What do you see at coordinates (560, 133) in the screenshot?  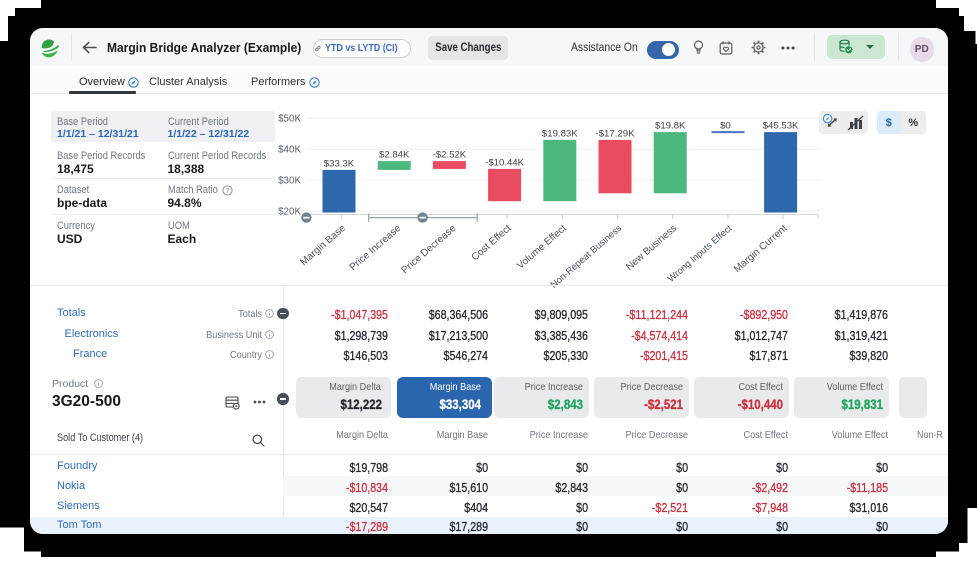 I see `svg-text: $19.83K` at bounding box center [560, 133].